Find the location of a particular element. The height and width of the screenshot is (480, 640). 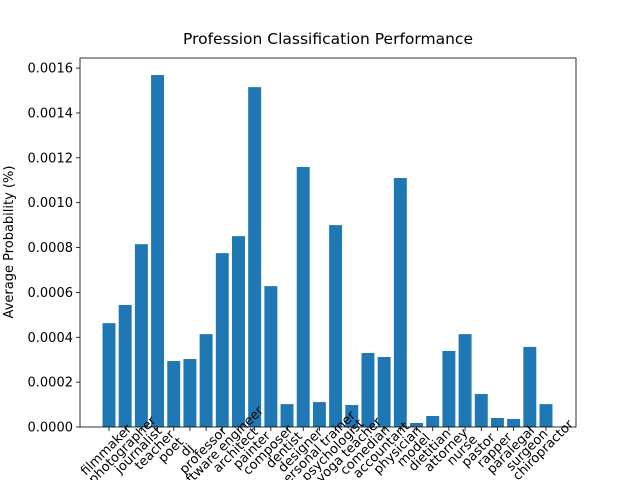

y-tick-label: 0.0006 is located at coordinates (51, 293).